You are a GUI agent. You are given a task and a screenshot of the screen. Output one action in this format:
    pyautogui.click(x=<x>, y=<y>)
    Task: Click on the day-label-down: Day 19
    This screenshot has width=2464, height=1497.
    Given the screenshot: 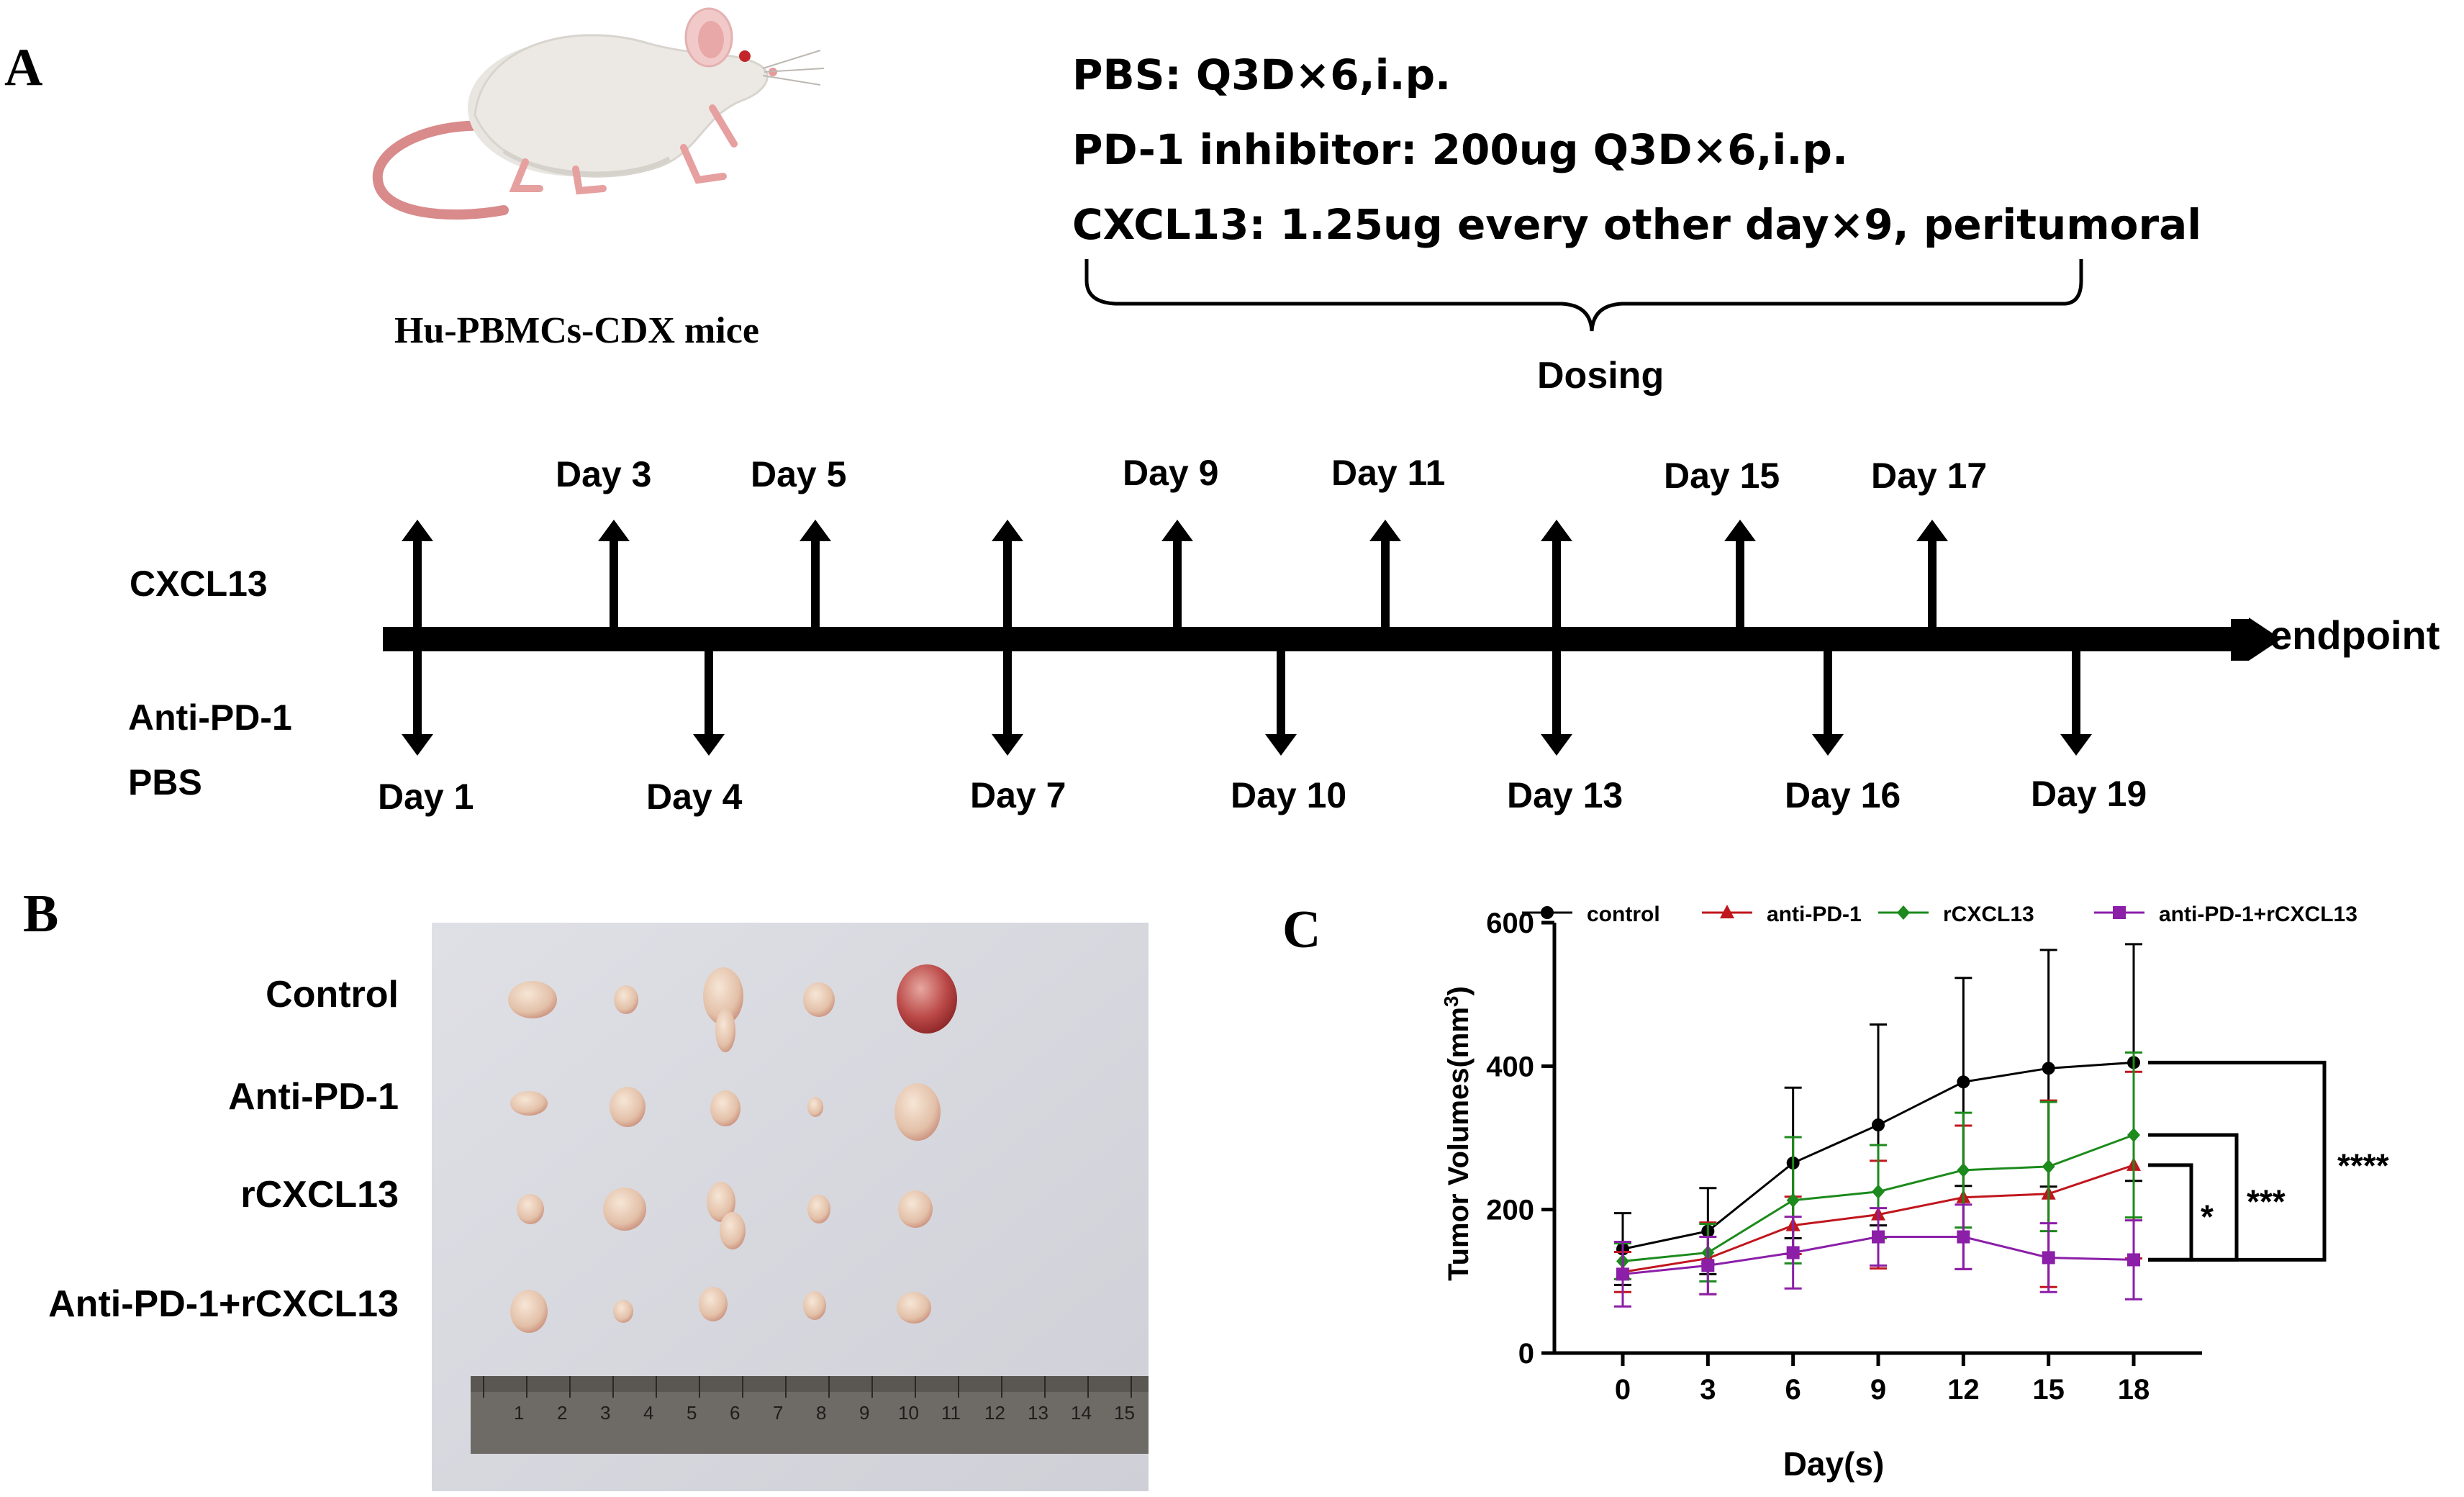 What is the action you would take?
    pyautogui.click(x=2089, y=794)
    